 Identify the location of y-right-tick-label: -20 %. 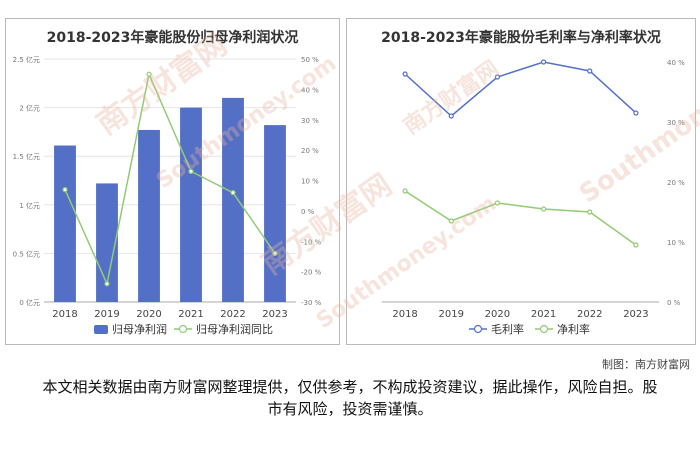
(311, 273).